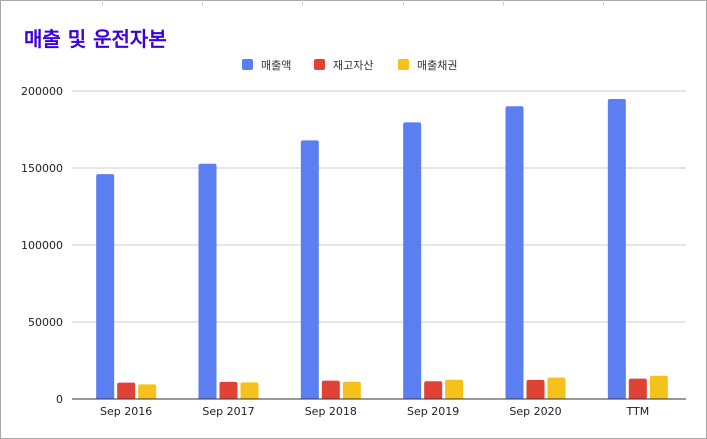 The image size is (707, 439). What do you see at coordinates (637, 411) in the screenshot?
I see `x-tick-label: TTM` at bounding box center [637, 411].